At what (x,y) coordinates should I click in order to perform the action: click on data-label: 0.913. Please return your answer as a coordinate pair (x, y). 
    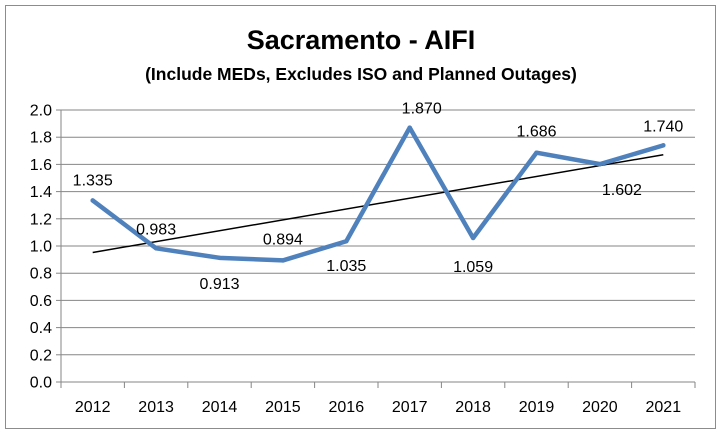
    Looking at the image, I should click on (219, 284).